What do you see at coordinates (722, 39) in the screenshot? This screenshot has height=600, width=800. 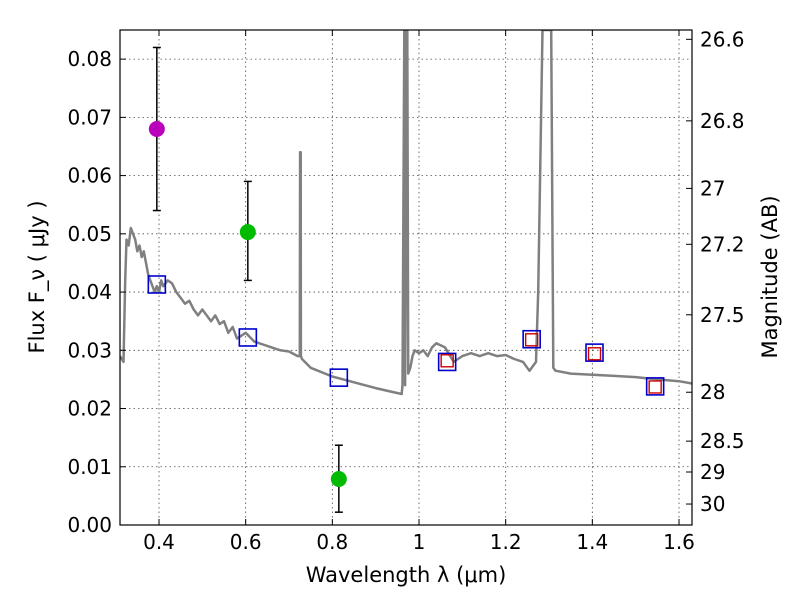 I see `mag-tick-label: 26.6` at bounding box center [722, 39].